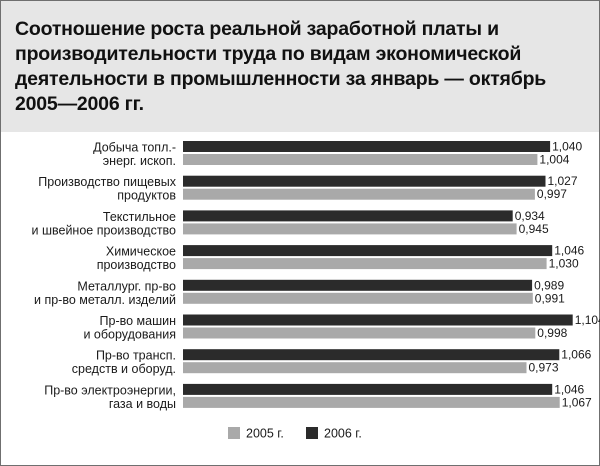 The image size is (600, 466). Describe the element at coordinates (126, 286) in the screenshot. I see `category-label-line: Металлург. пр-во` at that location.